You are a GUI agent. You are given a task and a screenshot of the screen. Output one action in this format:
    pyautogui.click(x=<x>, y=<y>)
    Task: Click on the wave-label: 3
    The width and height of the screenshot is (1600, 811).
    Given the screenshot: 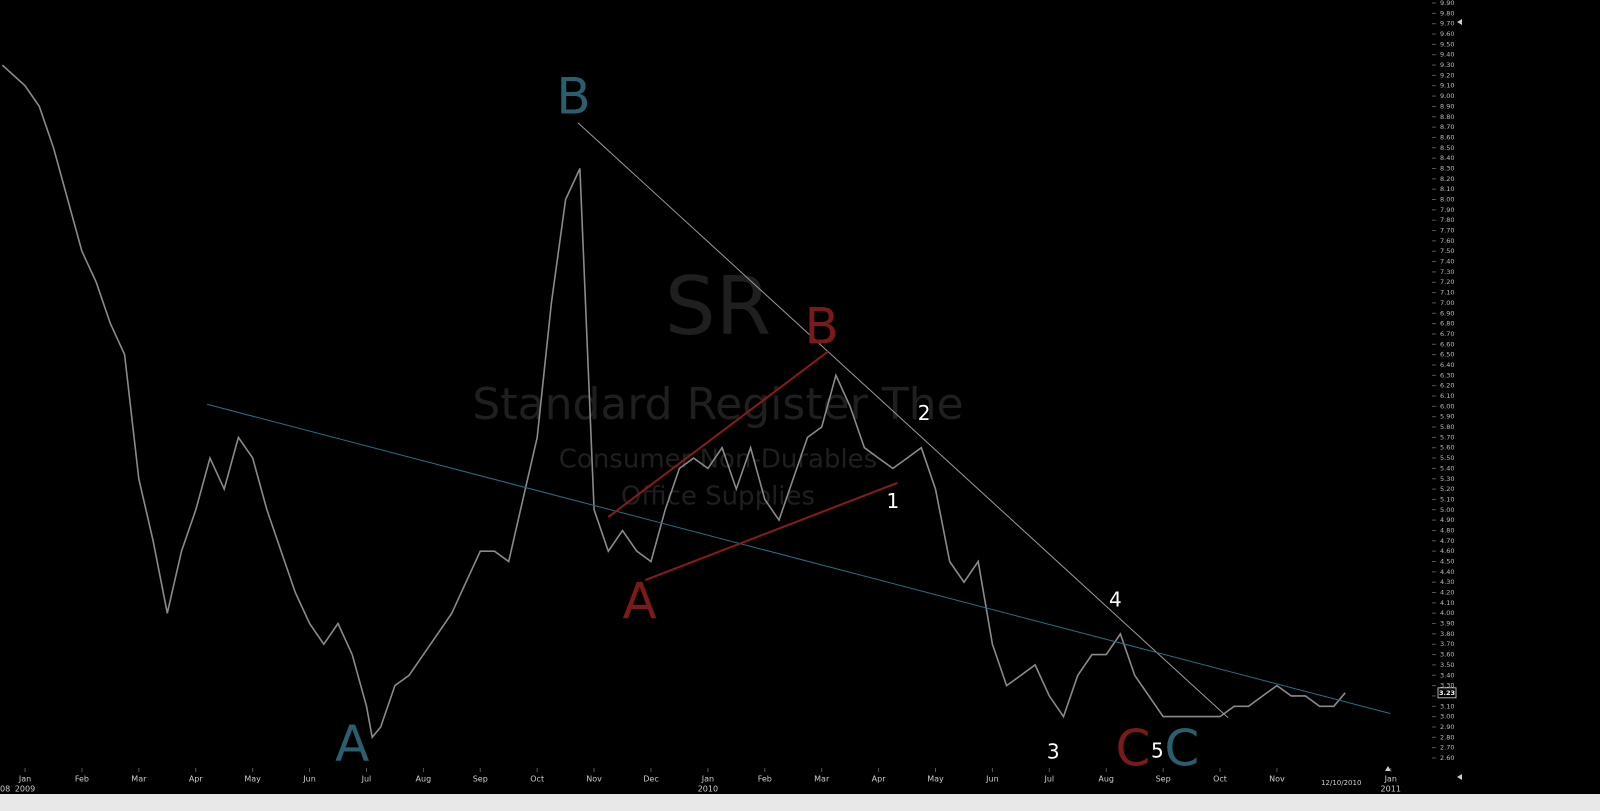 What is the action you would take?
    pyautogui.click(x=1053, y=751)
    